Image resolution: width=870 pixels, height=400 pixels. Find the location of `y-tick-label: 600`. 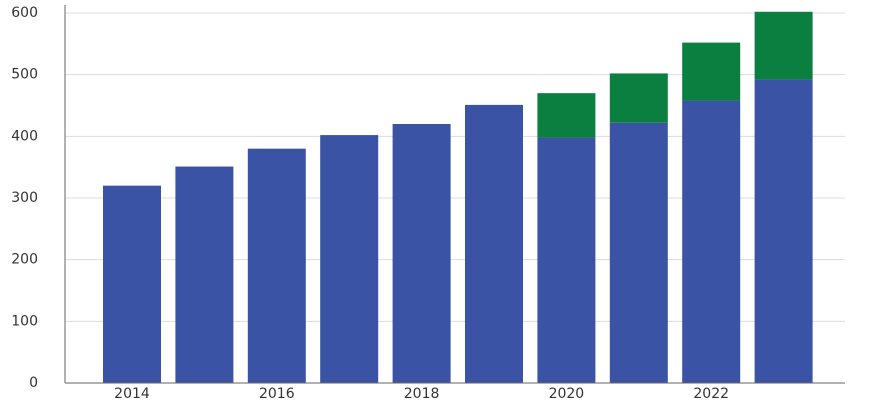

y-tick-label: 600 is located at coordinates (24, 13).